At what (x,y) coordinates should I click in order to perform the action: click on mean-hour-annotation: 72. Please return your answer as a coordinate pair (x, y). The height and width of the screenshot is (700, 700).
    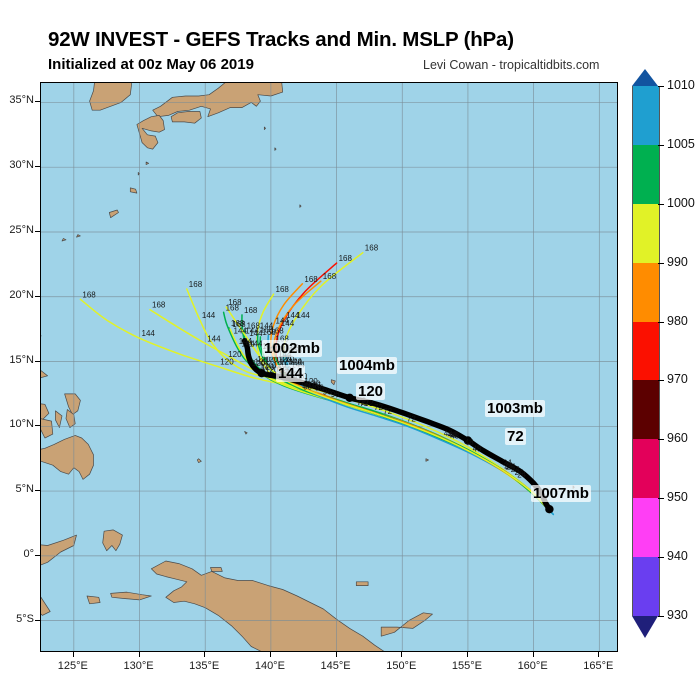
    Looking at the image, I should click on (515, 436).